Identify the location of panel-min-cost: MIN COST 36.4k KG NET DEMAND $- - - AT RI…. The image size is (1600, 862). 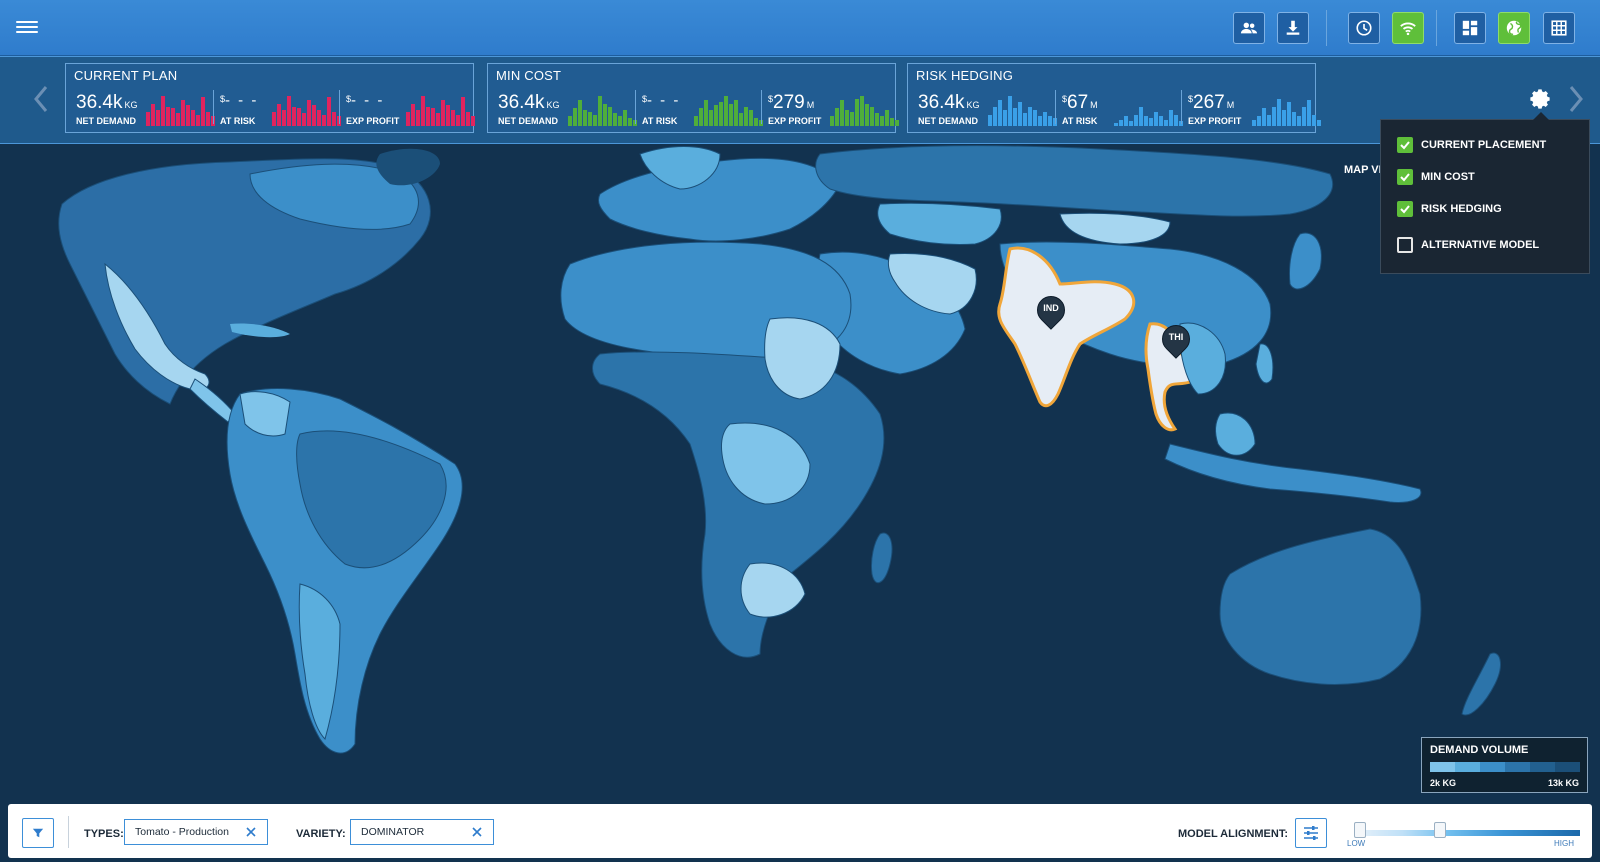
(693, 98).